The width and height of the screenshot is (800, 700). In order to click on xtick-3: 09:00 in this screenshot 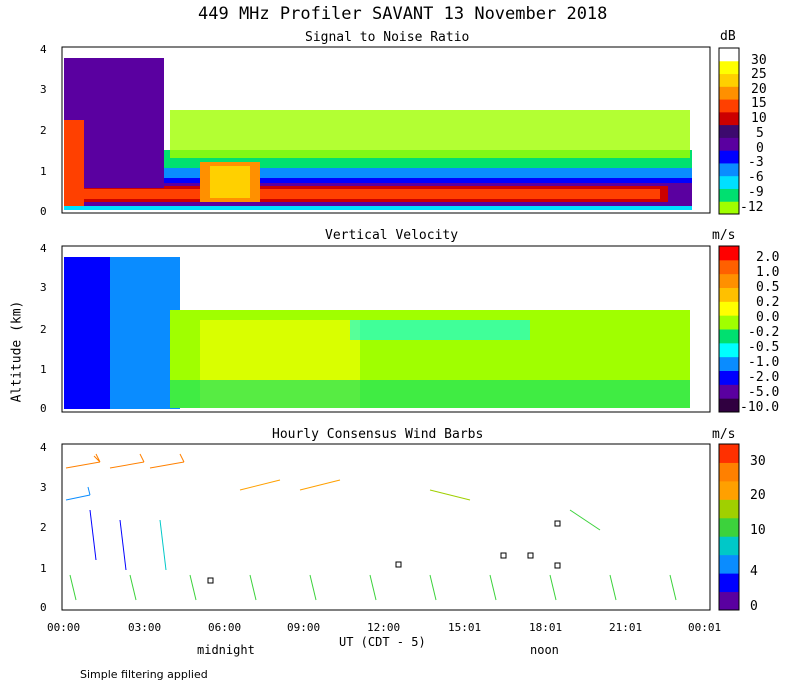, I will do `click(304, 627)`.